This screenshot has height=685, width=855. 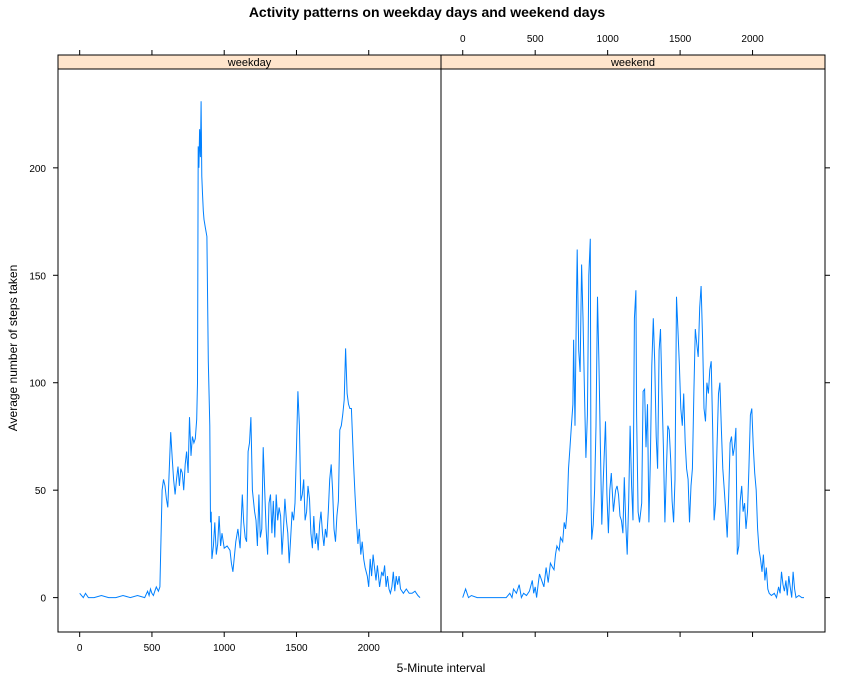 I want to click on strip-label-weekend: weekend, so click(x=632, y=63).